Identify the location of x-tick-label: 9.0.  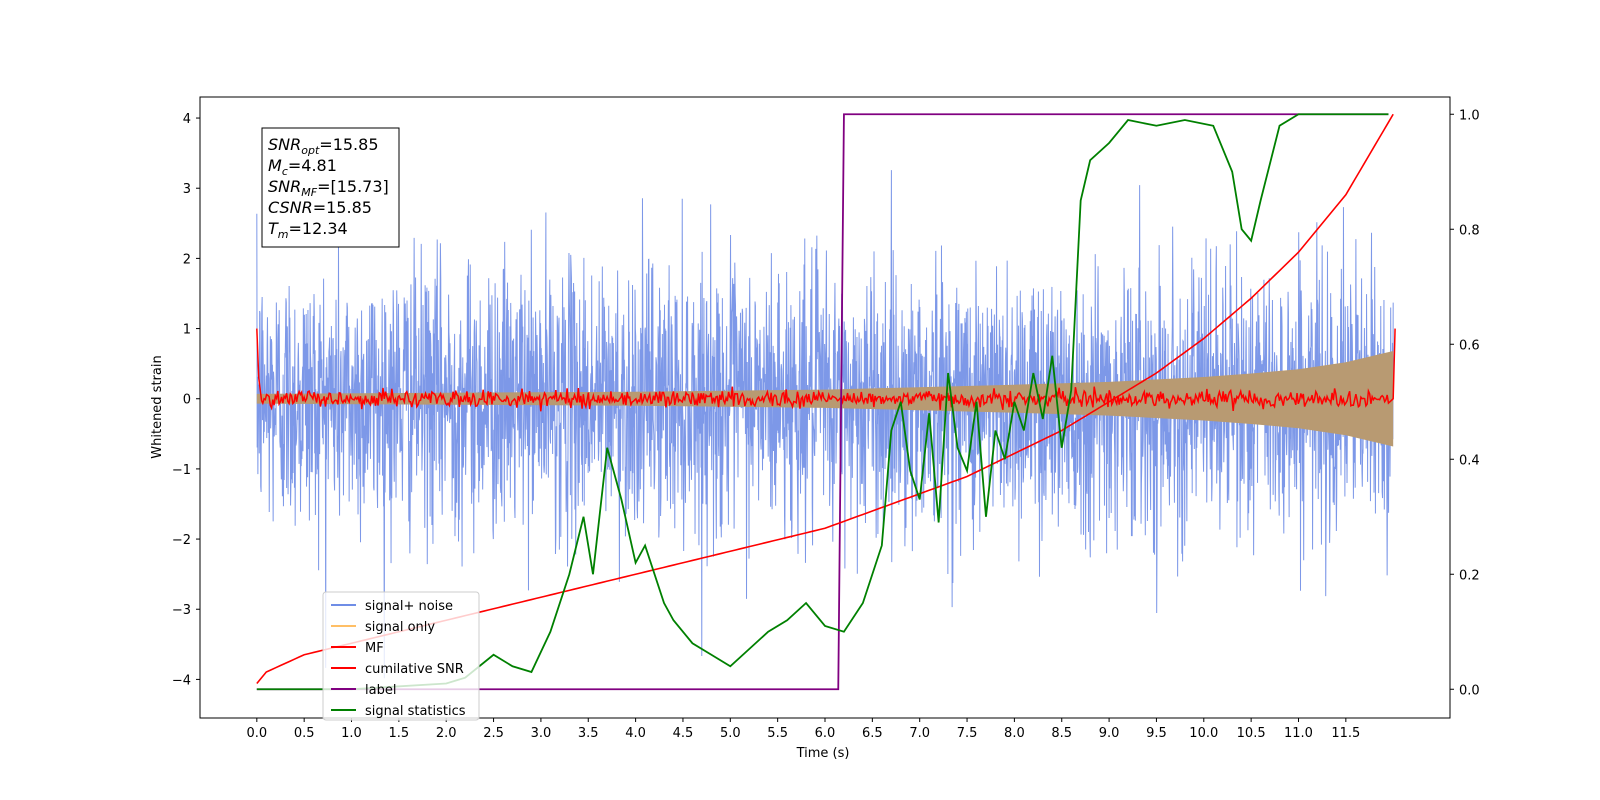
(1109, 733).